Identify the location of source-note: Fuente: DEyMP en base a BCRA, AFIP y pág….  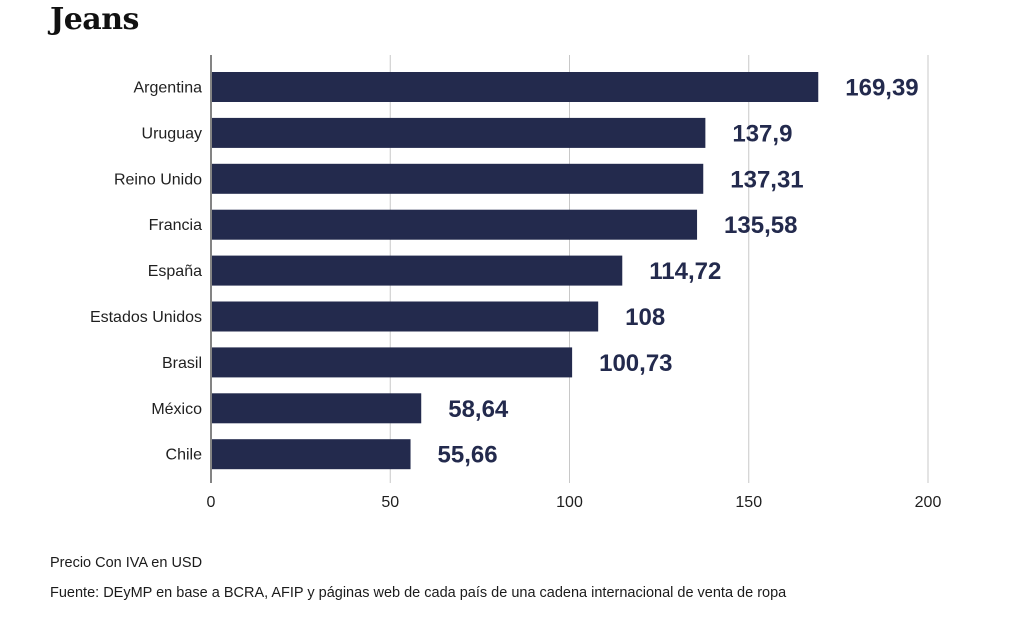
(418, 593).